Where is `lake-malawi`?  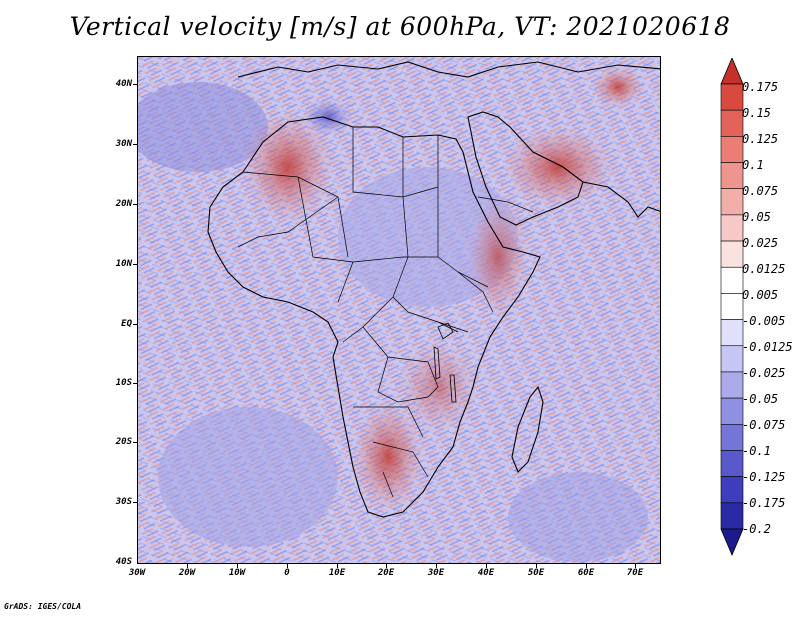 lake-malawi is located at coordinates (453, 388).